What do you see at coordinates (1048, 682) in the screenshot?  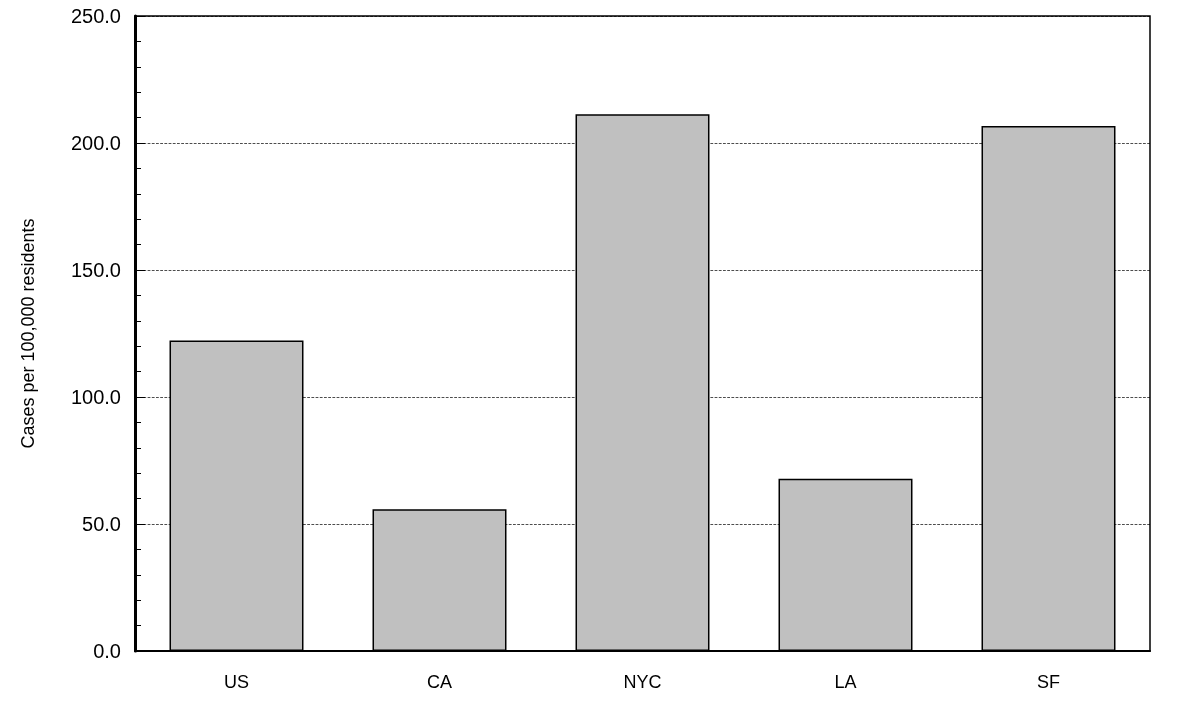 I see `x-tick-label: SF` at bounding box center [1048, 682].